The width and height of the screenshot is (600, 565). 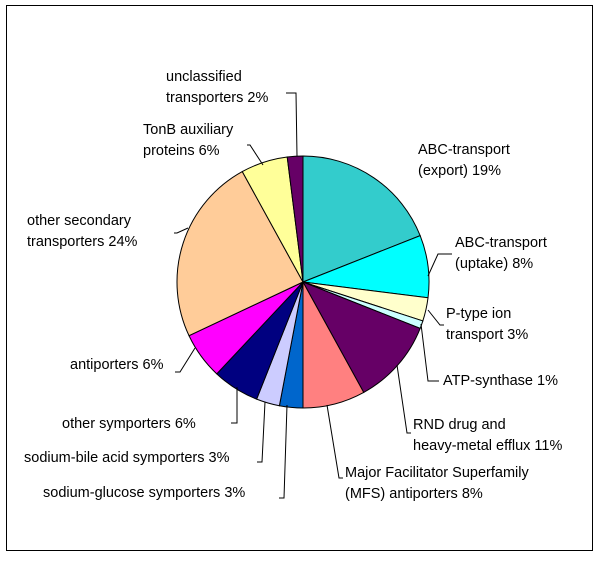 What do you see at coordinates (459, 425) in the screenshot?
I see `slice-label: RND drug and` at bounding box center [459, 425].